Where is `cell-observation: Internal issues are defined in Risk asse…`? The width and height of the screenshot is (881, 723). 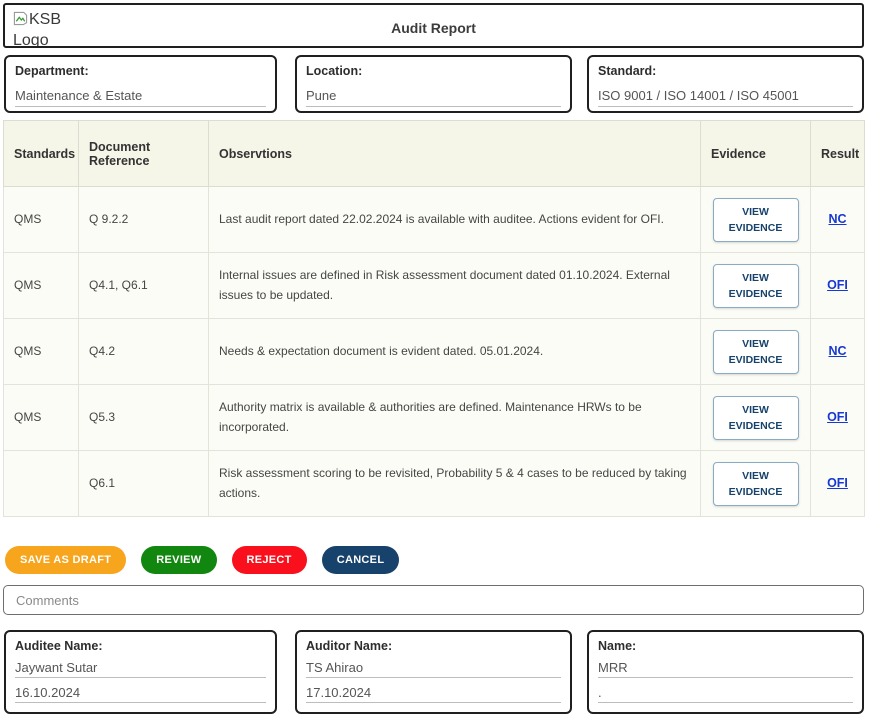
cell-observation: Internal issues are defined in Risk asse… is located at coordinates (454, 285).